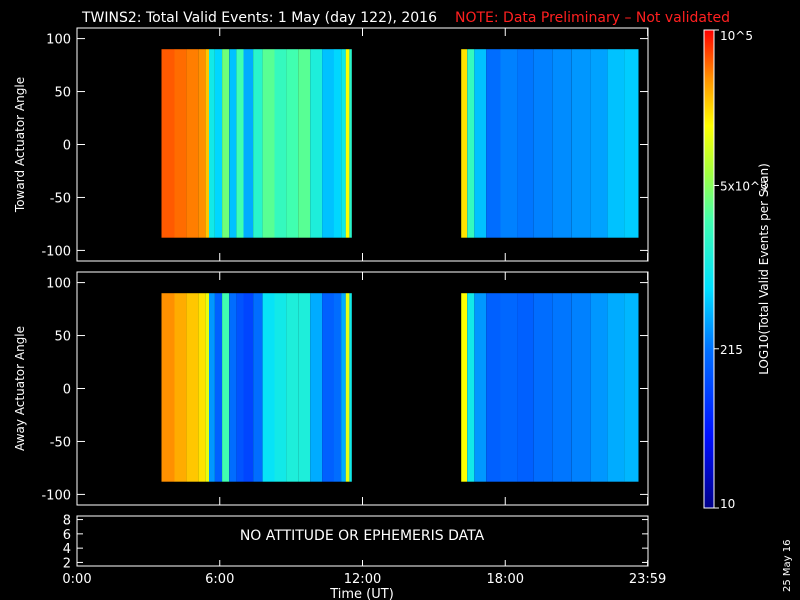  What do you see at coordinates (505, 579) in the screenshot?
I see `x-tick-label: 18:00` at bounding box center [505, 579].